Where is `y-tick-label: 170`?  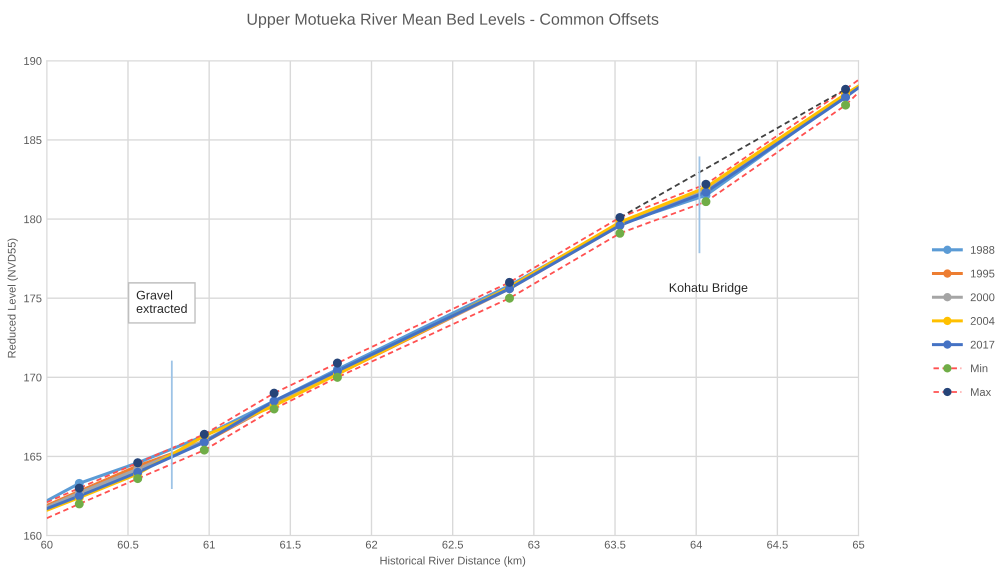
y-tick-label: 170 is located at coordinates (33, 378).